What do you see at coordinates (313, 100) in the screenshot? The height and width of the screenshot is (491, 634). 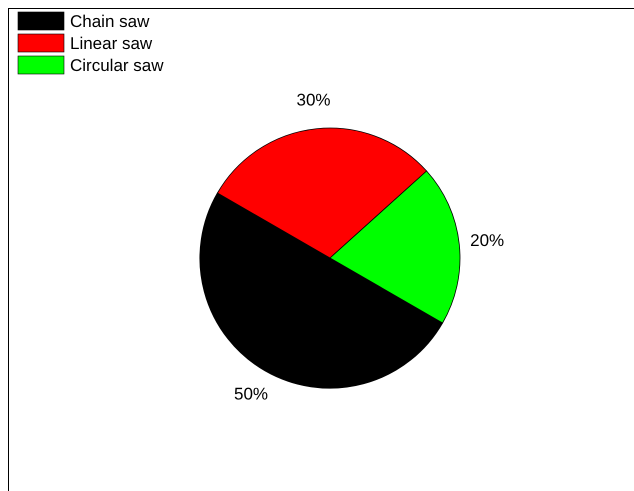 I see `data-label: 30%` at bounding box center [313, 100].